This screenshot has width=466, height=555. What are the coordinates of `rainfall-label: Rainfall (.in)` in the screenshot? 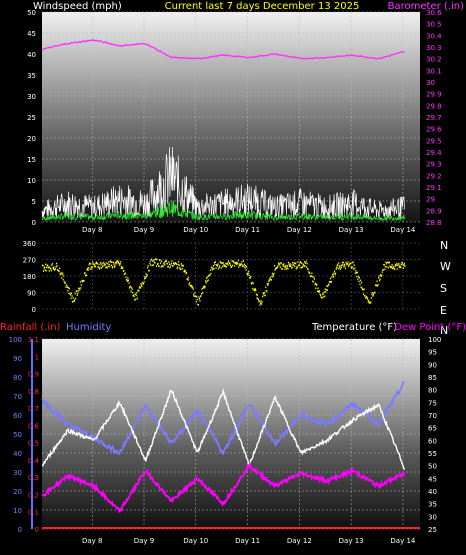 It's located at (30, 327).